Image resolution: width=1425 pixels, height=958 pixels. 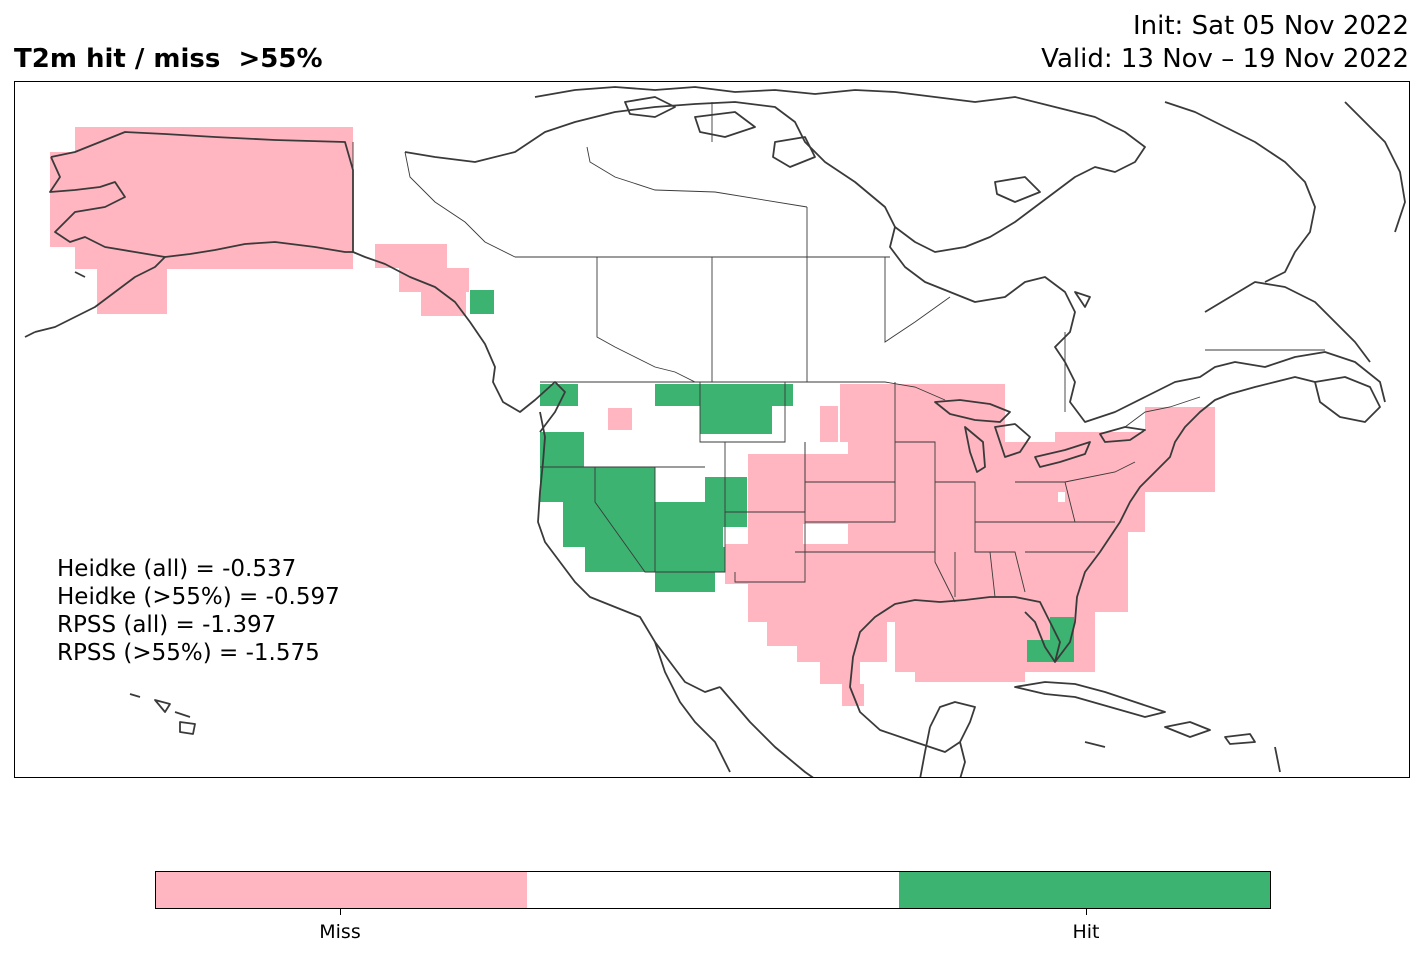 I want to click on rpss-all-score: RPSS (all) = -1.397, so click(x=167, y=625).